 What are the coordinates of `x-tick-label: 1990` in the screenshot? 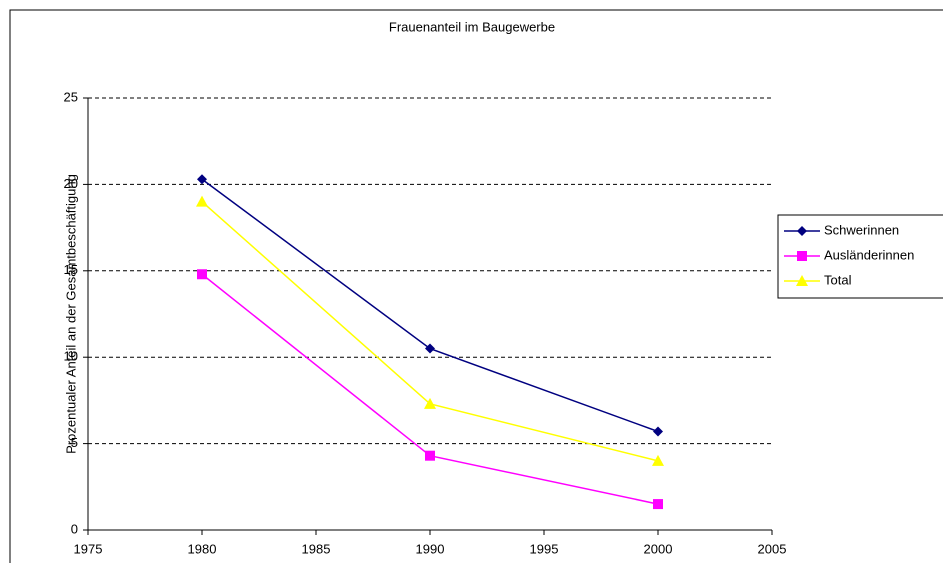 It's located at (430, 548).